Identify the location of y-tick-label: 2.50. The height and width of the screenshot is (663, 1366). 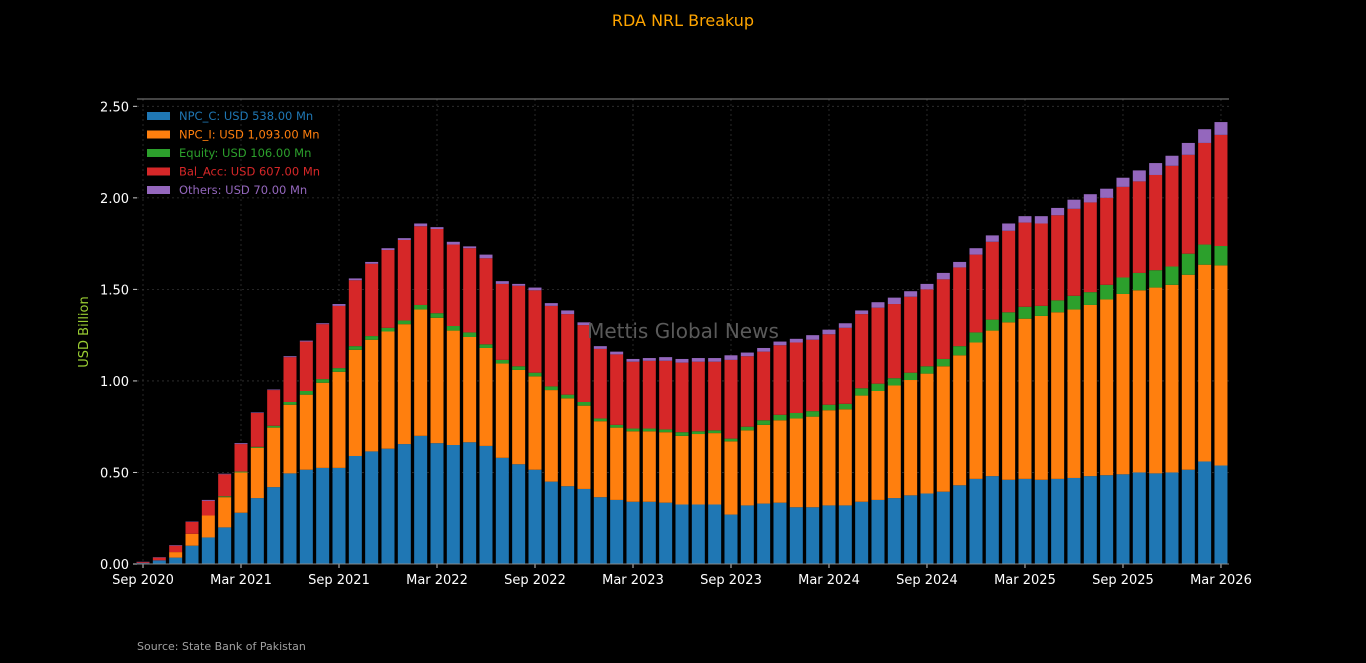
(114, 107).